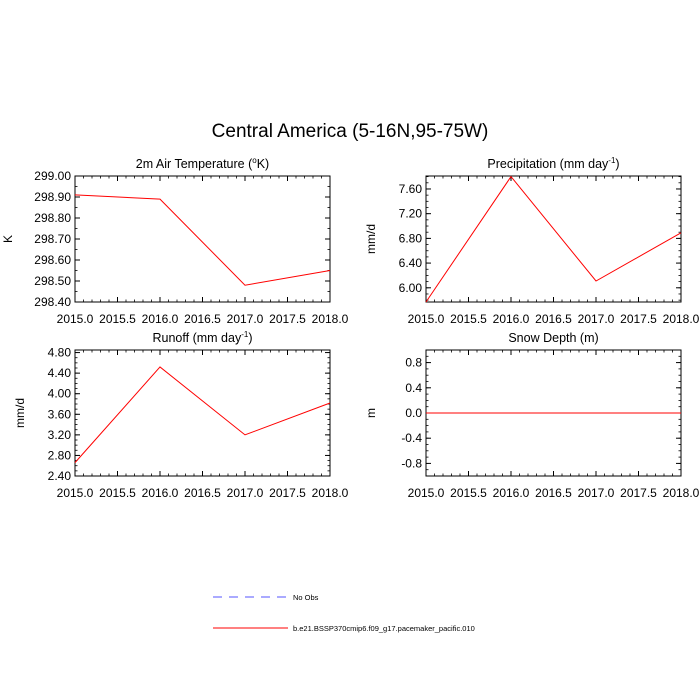  What do you see at coordinates (553, 163) in the screenshot?
I see `panel-title: Precipitation (mm day-1)` at bounding box center [553, 163].